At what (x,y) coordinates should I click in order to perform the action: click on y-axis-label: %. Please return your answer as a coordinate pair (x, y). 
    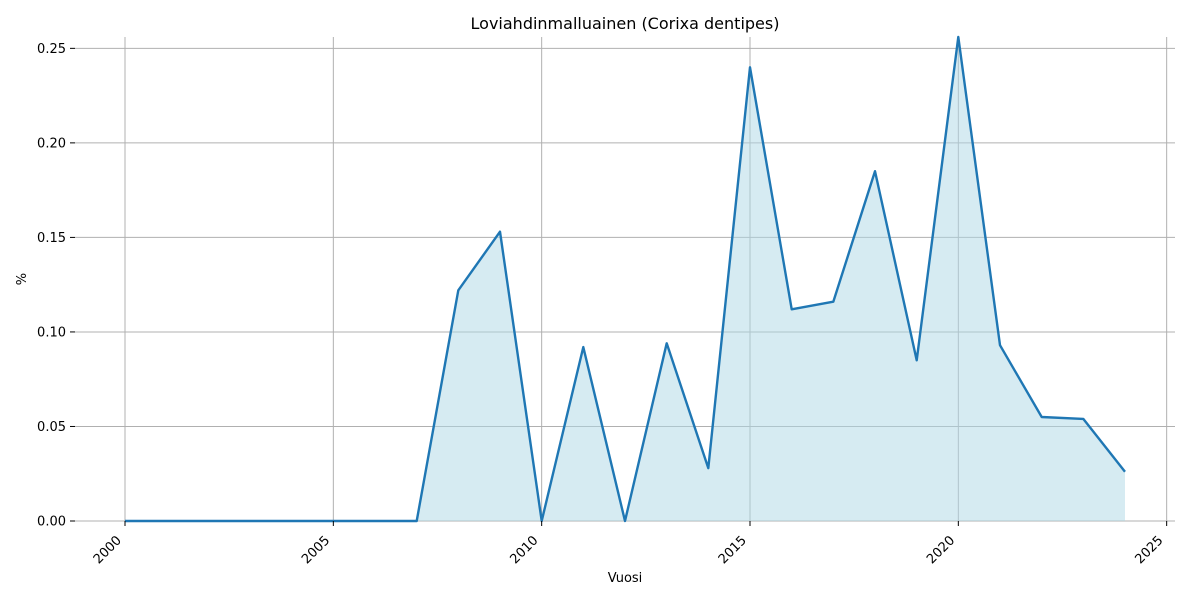
    Looking at the image, I should click on (22, 279).